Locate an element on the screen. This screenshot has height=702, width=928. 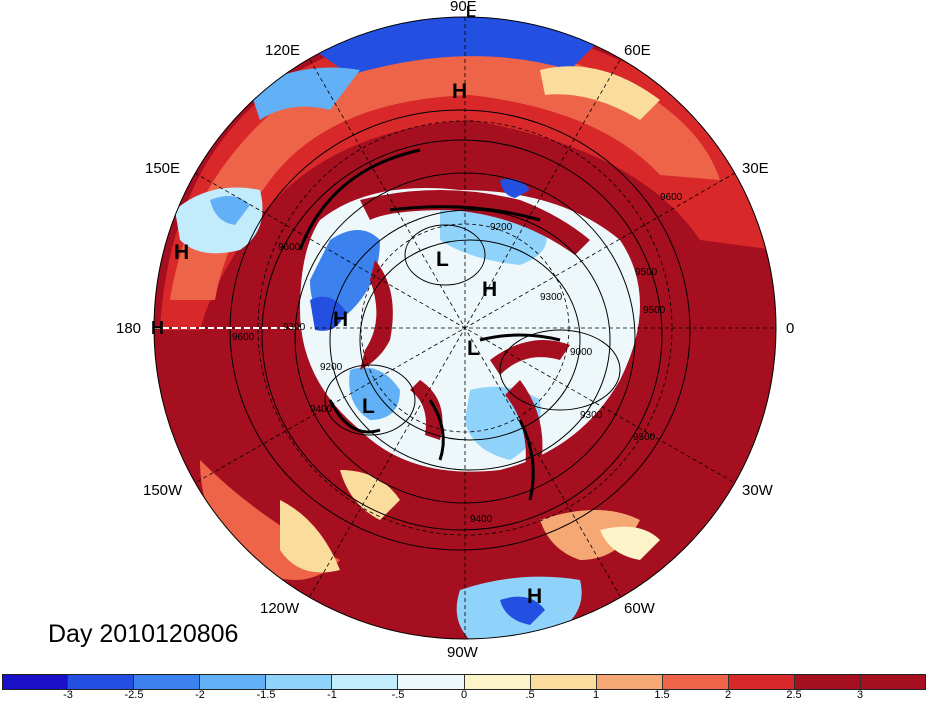
colorbar-tick-label: 2.5 is located at coordinates (794, 695).